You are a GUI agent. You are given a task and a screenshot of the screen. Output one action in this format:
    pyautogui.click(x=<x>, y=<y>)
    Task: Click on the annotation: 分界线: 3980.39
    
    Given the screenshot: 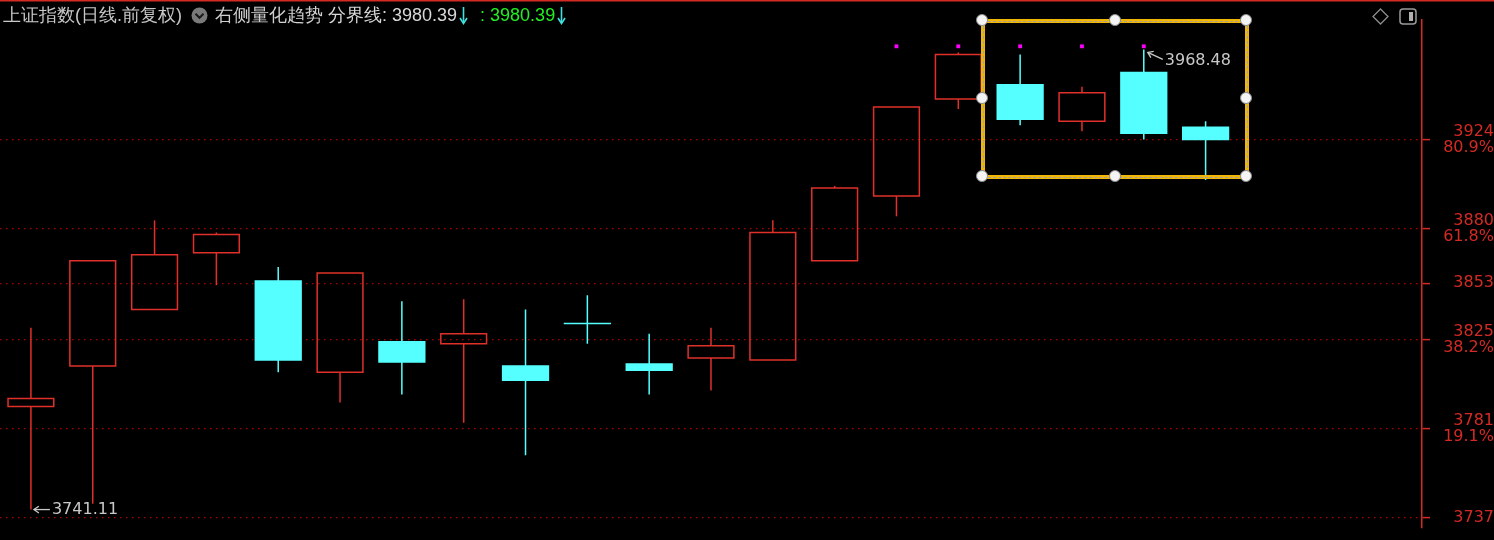 What is the action you would take?
    pyautogui.click(x=393, y=15)
    